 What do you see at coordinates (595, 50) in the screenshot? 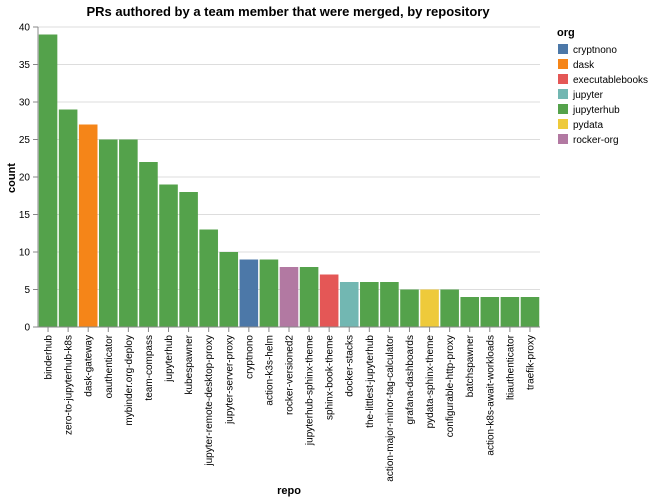
I see `legend-label: cryptnono` at bounding box center [595, 50].